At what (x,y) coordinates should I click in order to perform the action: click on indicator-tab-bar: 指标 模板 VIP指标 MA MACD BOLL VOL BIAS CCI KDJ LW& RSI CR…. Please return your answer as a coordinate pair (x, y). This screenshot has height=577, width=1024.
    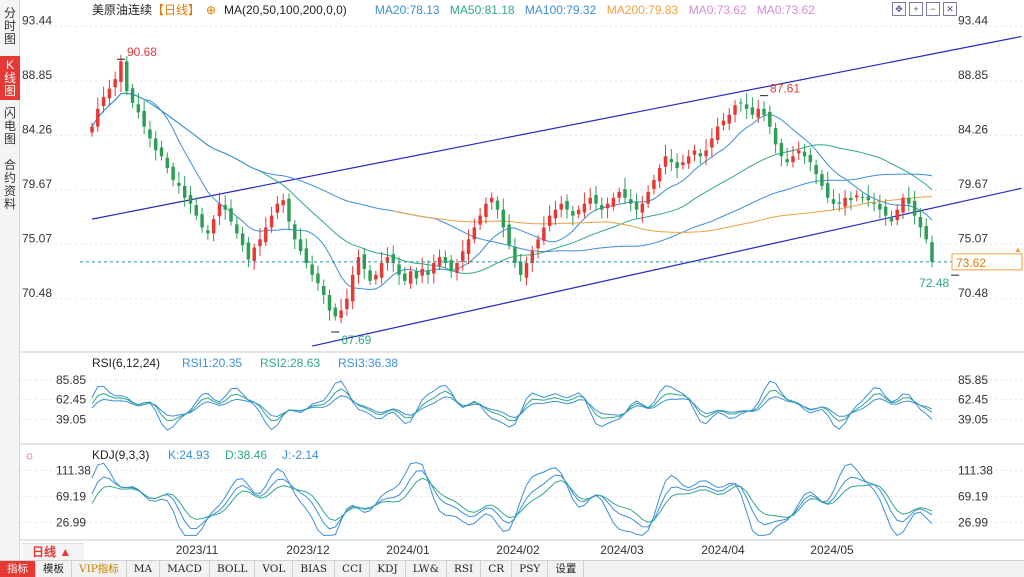
    Looking at the image, I should click on (512, 568).